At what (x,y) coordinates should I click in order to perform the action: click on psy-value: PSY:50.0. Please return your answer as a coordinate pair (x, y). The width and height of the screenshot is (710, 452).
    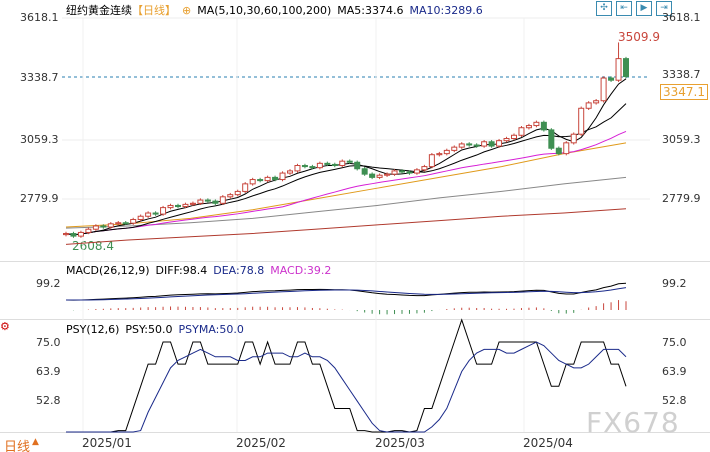
    Looking at the image, I should click on (149, 329).